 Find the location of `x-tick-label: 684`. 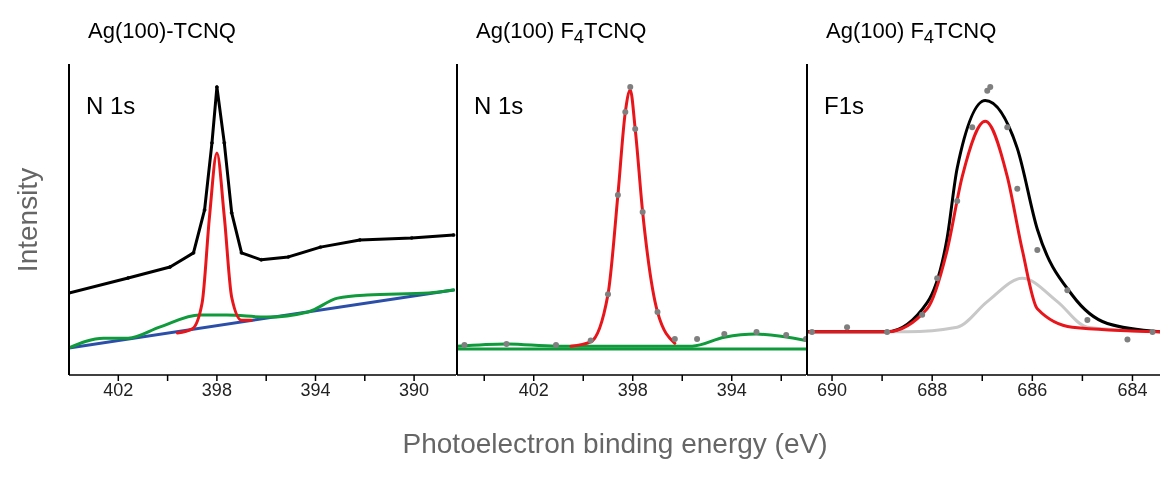

x-tick-label: 684 is located at coordinates (1132, 389).